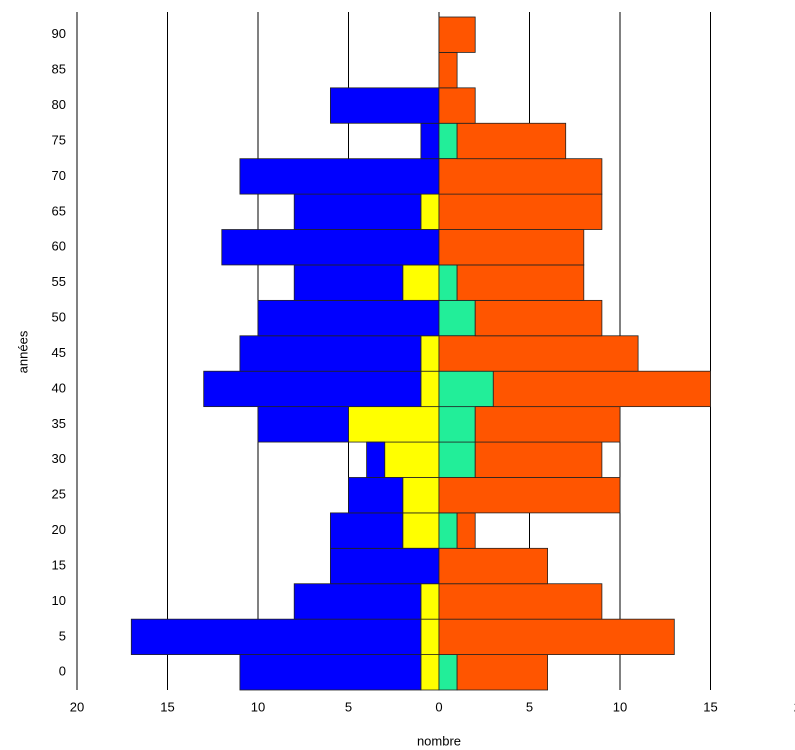  What do you see at coordinates (59, 246) in the screenshot?
I see `y-tick-label: 60` at bounding box center [59, 246].